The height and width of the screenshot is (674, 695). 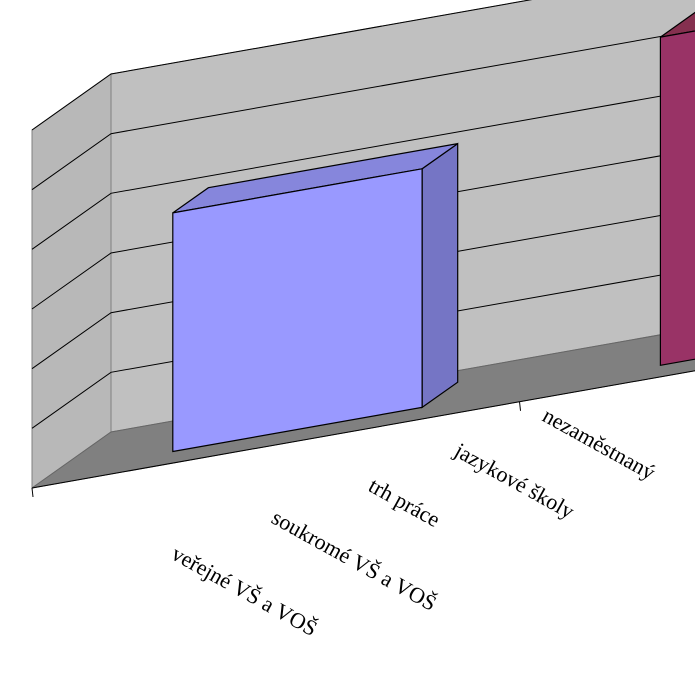 What do you see at coordinates (440, 275) in the screenshot?
I see `bar-side` at bounding box center [440, 275].